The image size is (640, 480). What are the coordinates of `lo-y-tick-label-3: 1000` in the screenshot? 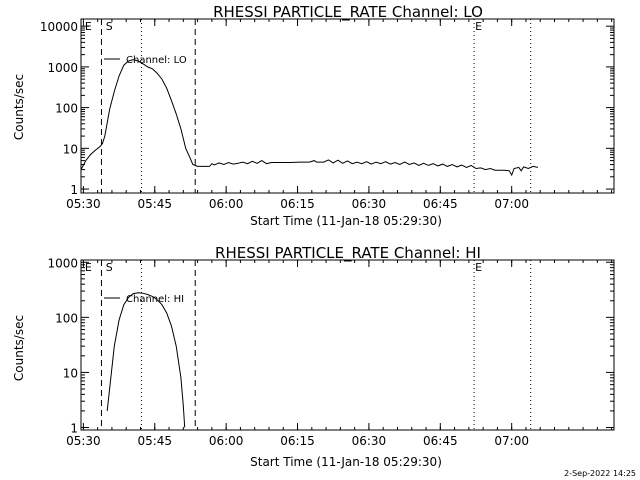 It's located at (62, 68).